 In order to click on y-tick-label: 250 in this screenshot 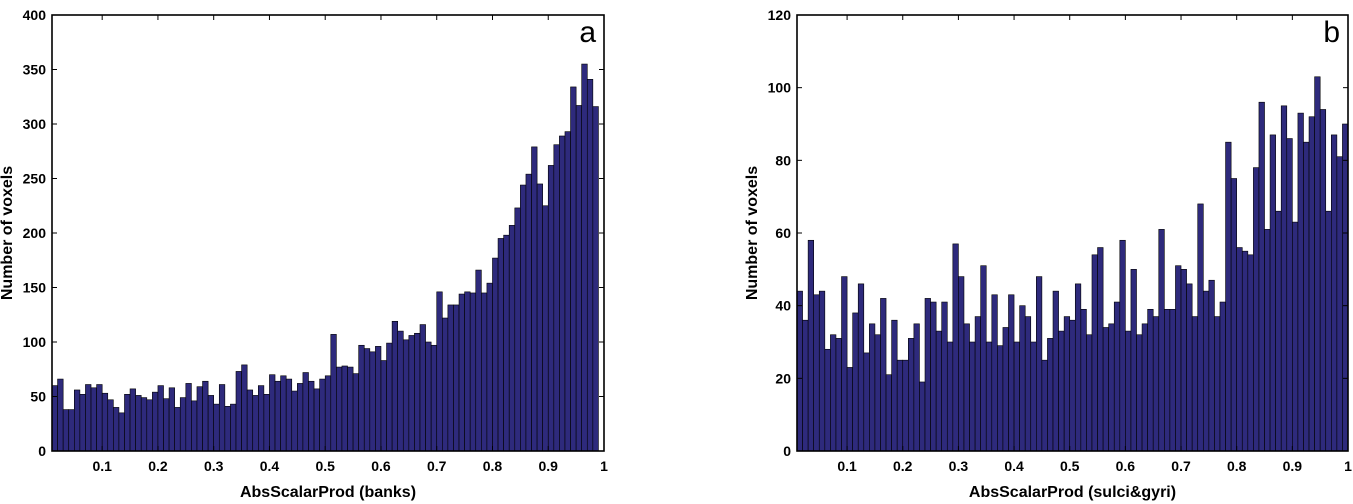, I will do `click(35, 179)`.